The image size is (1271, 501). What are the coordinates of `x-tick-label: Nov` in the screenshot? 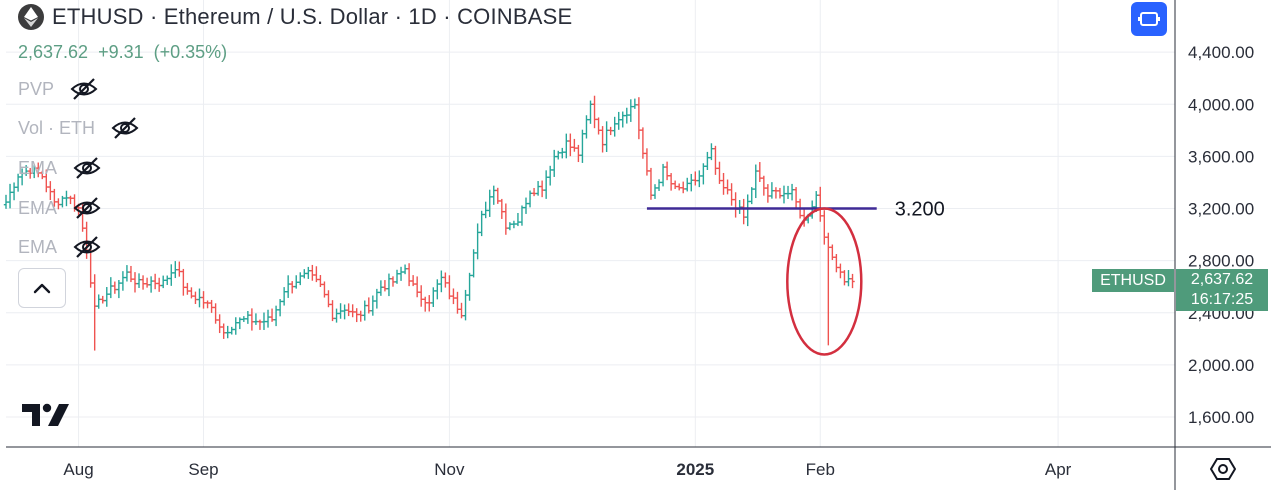 It's located at (449, 469).